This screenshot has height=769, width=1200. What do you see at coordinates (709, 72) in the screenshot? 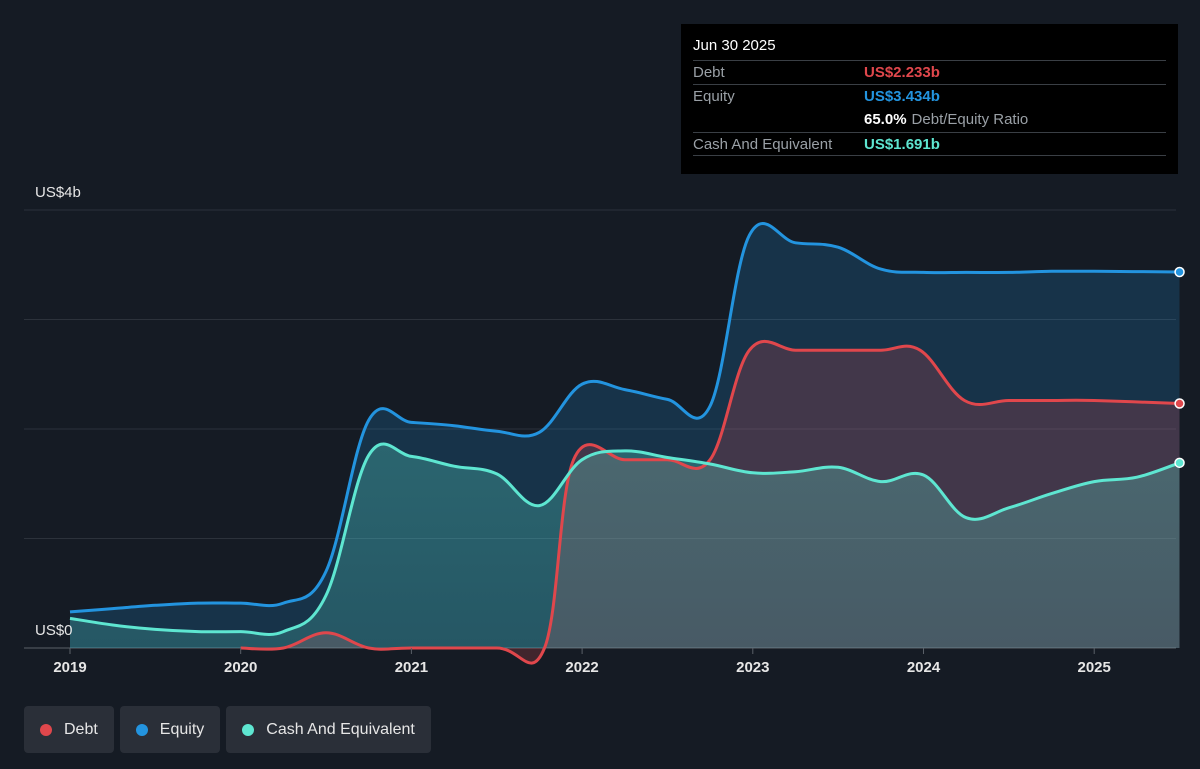
I see `tooltip-debt-label: Debt` at bounding box center [709, 72].